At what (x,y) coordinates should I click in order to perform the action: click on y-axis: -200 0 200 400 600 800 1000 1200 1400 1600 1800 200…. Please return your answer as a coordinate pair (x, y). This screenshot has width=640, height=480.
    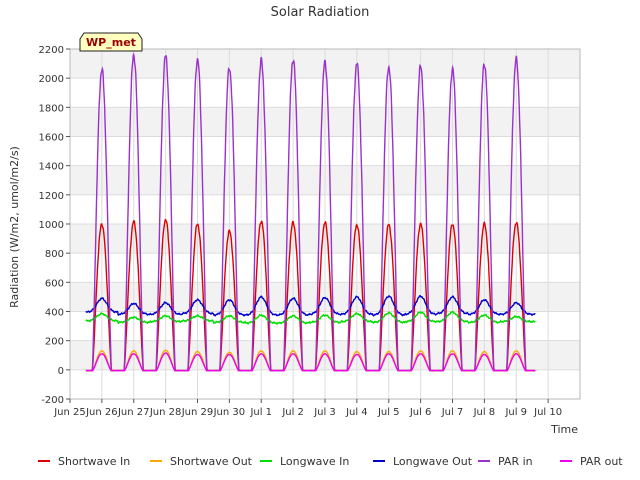
    Looking at the image, I should click on (54, 225).